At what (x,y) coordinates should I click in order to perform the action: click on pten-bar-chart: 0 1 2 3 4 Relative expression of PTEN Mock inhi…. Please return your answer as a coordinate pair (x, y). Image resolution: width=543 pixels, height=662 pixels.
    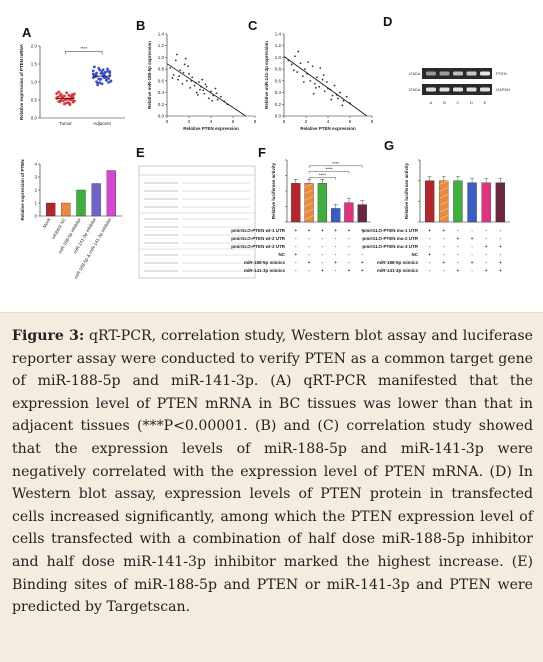
    Looking at the image, I should click on (71, 219).